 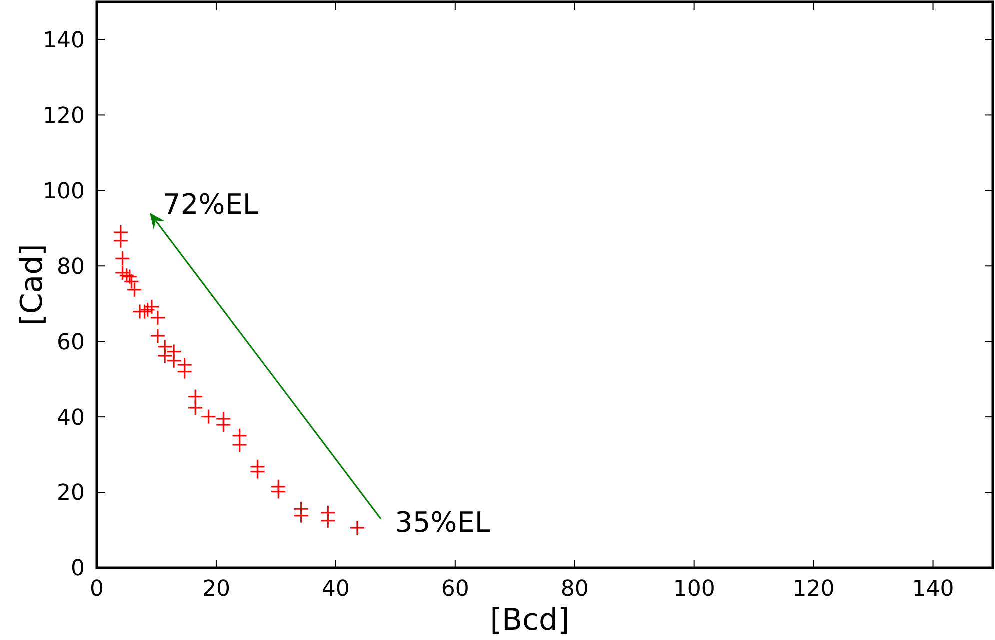 I want to click on y-tick-label: 80, so click(x=71, y=267).